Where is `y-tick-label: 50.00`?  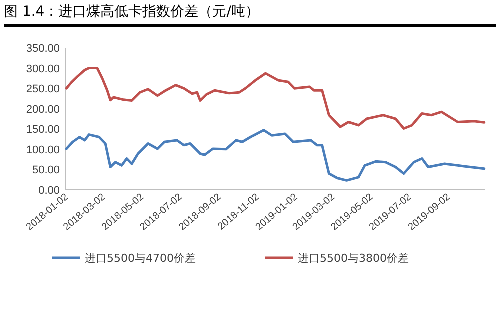 y-tick-label: 50.00 is located at coordinates (46, 170).